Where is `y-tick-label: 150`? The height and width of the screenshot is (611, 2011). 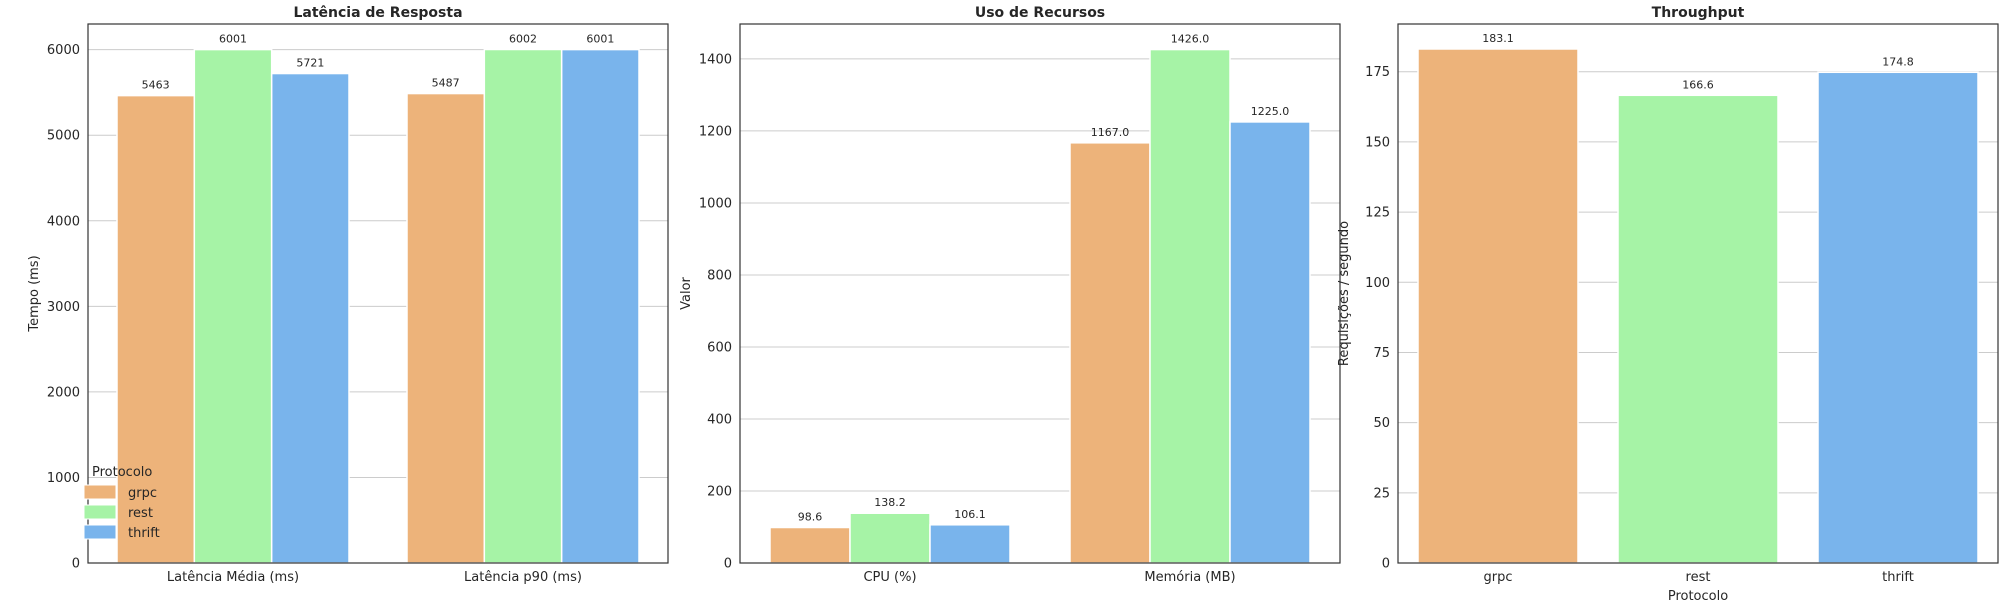 y-tick-label: 150 is located at coordinates (1377, 142).